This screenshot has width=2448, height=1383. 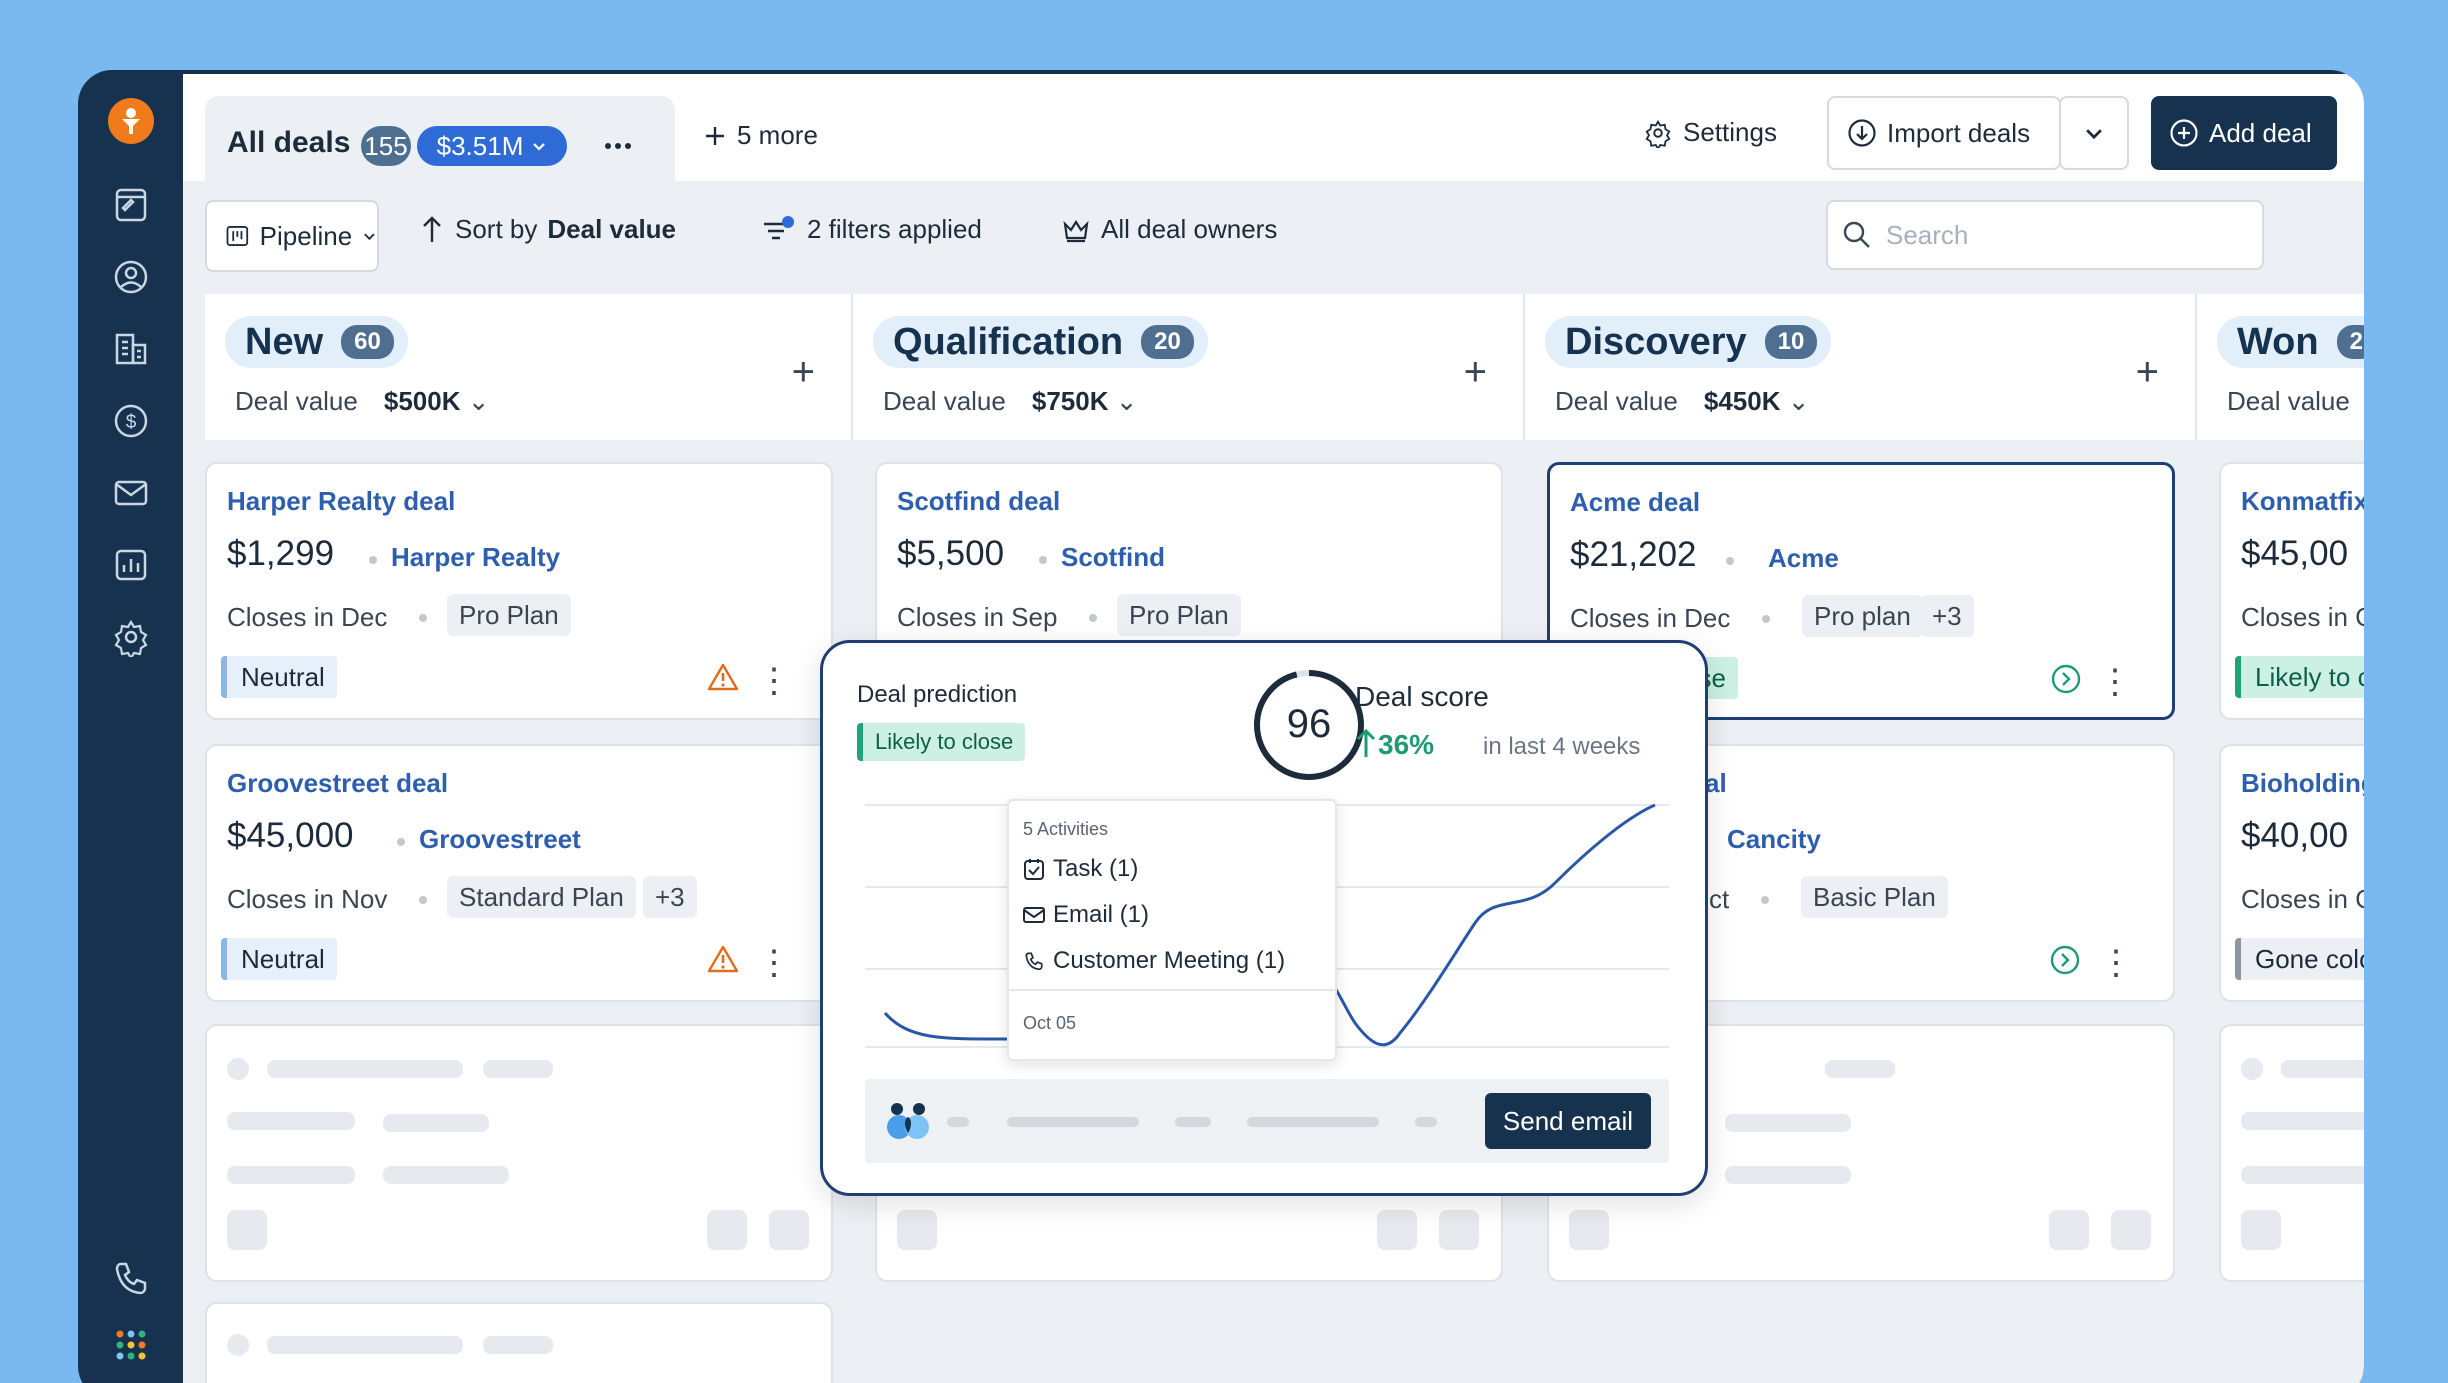 What do you see at coordinates (1086, 915) in the screenshot?
I see `email-row: Email (1)` at bounding box center [1086, 915].